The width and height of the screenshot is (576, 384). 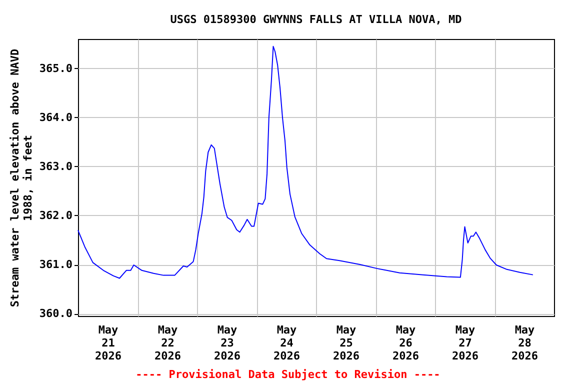 I want to click on y-tick-label: 360.0, so click(x=55, y=313).